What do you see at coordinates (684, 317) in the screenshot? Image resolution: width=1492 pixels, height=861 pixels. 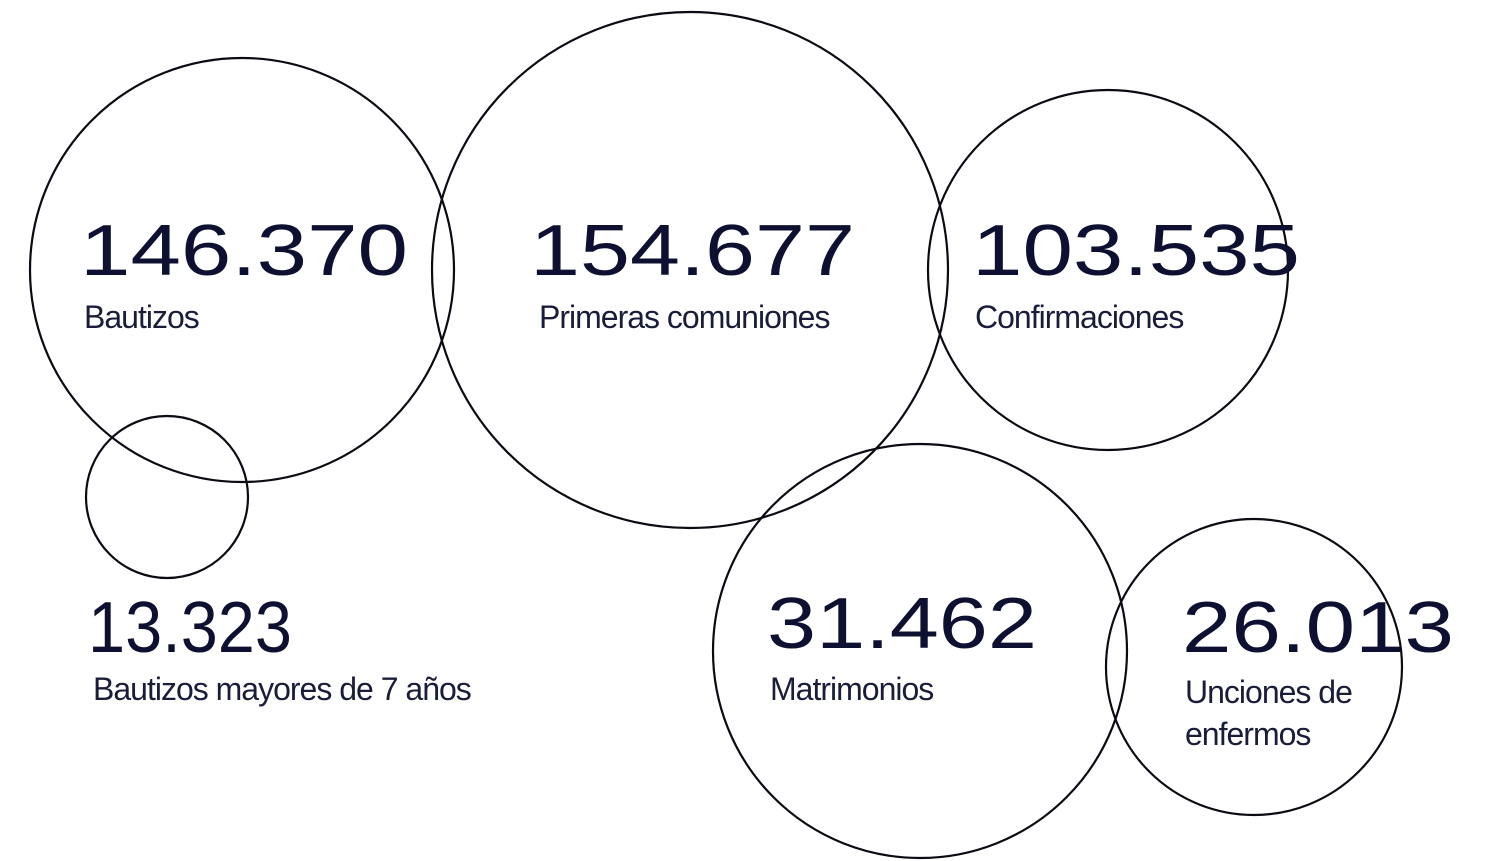 I see `stat-label: Primeras comuniones` at bounding box center [684, 317].